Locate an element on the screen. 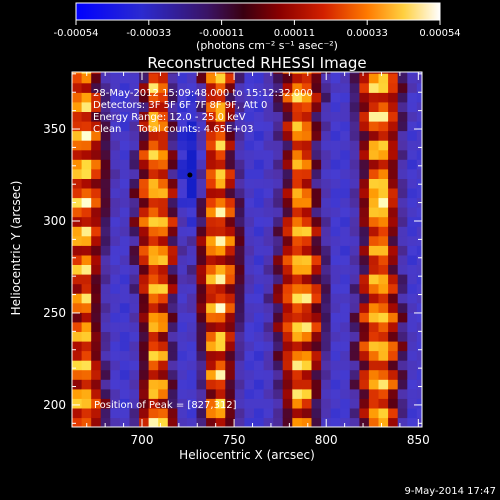 Image resolution: width=500 pixels, height=500 pixels. x-tick-label: 700 is located at coordinates (142, 440).